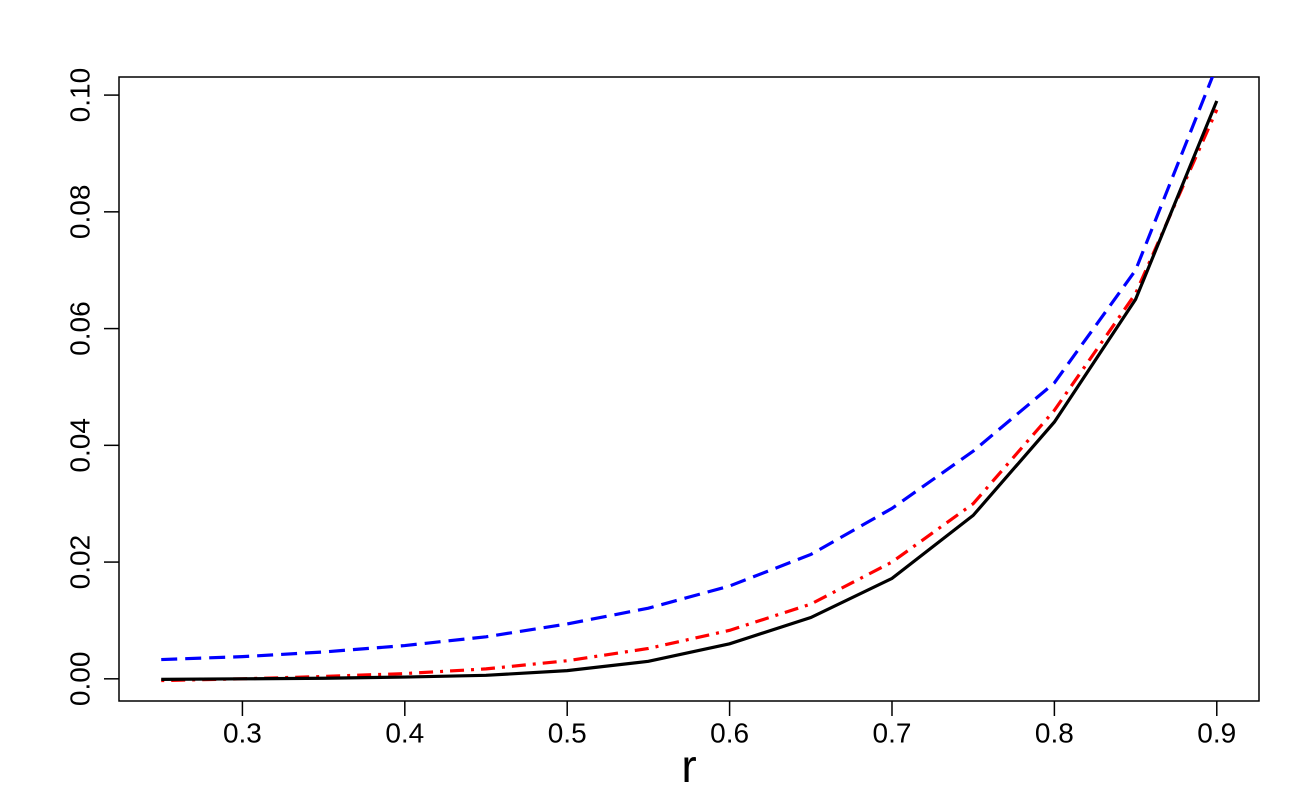 Image resolution: width=1300 pixels, height=800 pixels. Describe the element at coordinates (1216, 732) in the screenshot. I see `x-tick-label: 0.9` at that location.